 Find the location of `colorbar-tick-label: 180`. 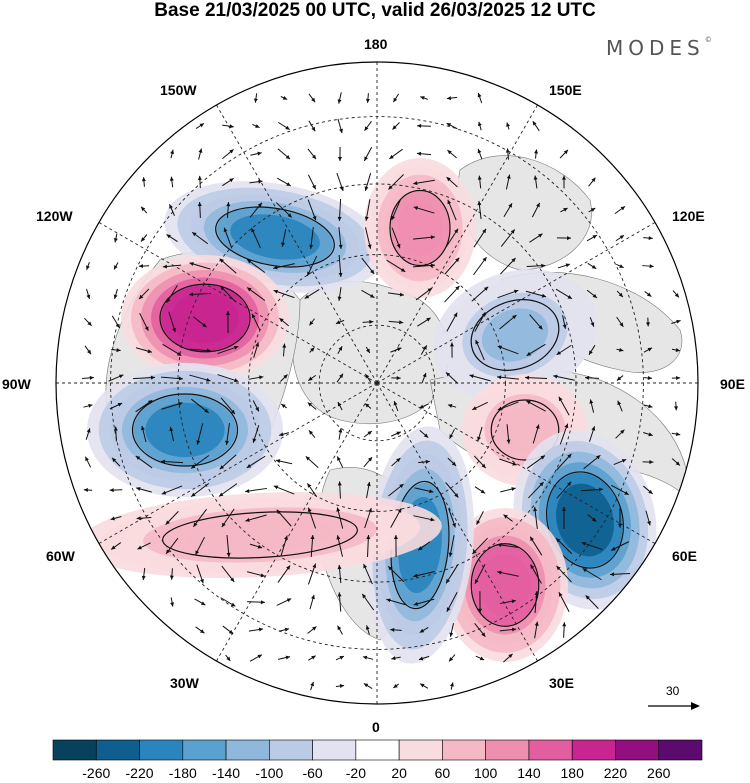

colorbar-tick-label: 180 is located at coordinates (572, 773).